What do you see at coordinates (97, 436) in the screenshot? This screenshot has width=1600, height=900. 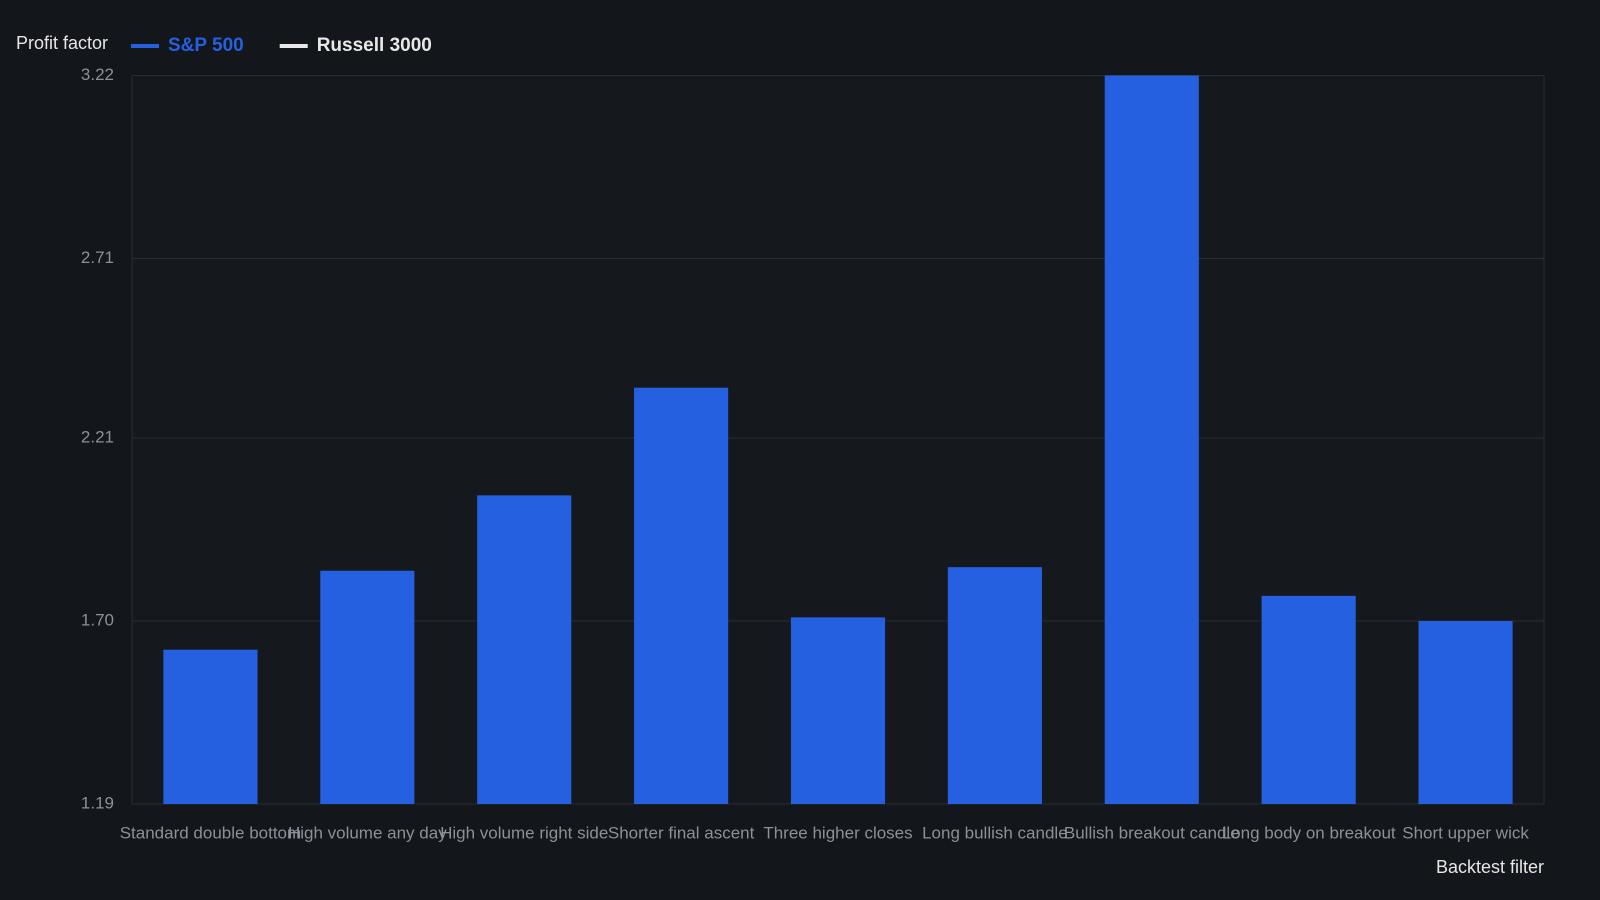 I see `y-tick-label: 2.21` at bounding box center [97, 436].